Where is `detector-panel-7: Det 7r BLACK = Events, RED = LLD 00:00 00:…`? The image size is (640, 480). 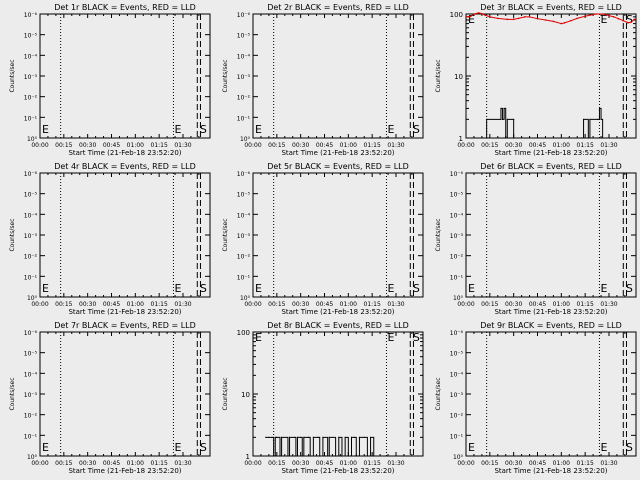
detector-panel-7: Det 7r BLACK = Events, RED = LLD 00:00 00:… is located at coordinates (110, 398).